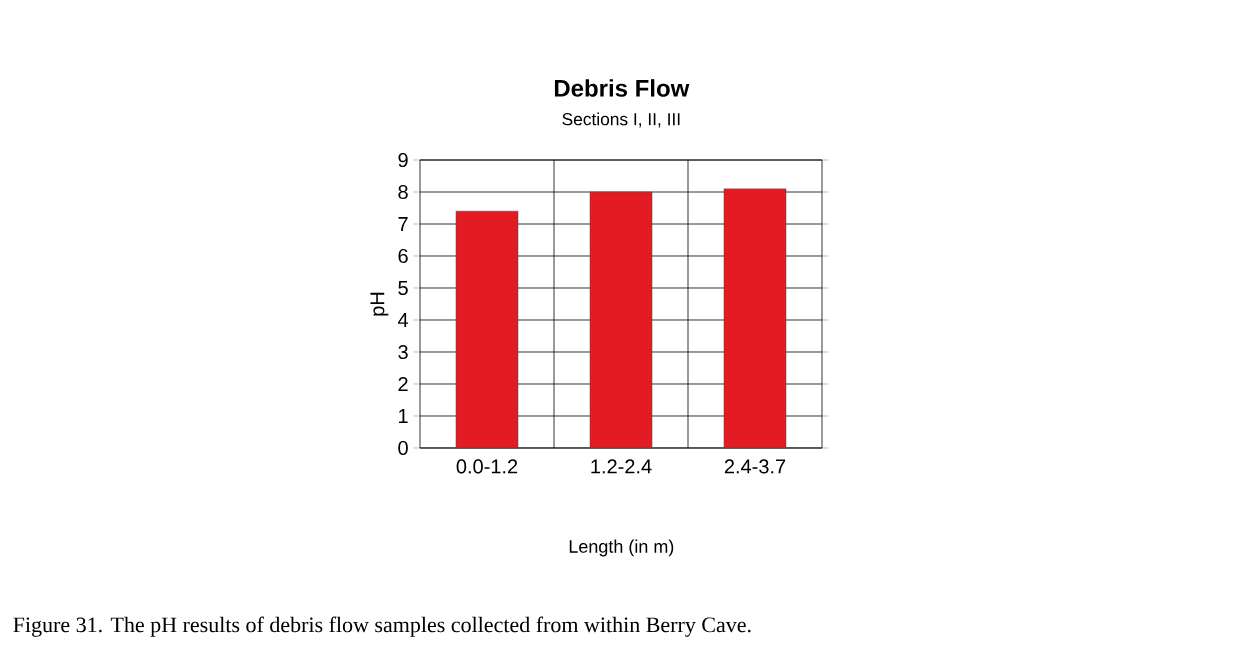  Describe the element at coordinates (487, 466) in the screenshot. I see `x-tick-label: 0.0-1.2` at that location.